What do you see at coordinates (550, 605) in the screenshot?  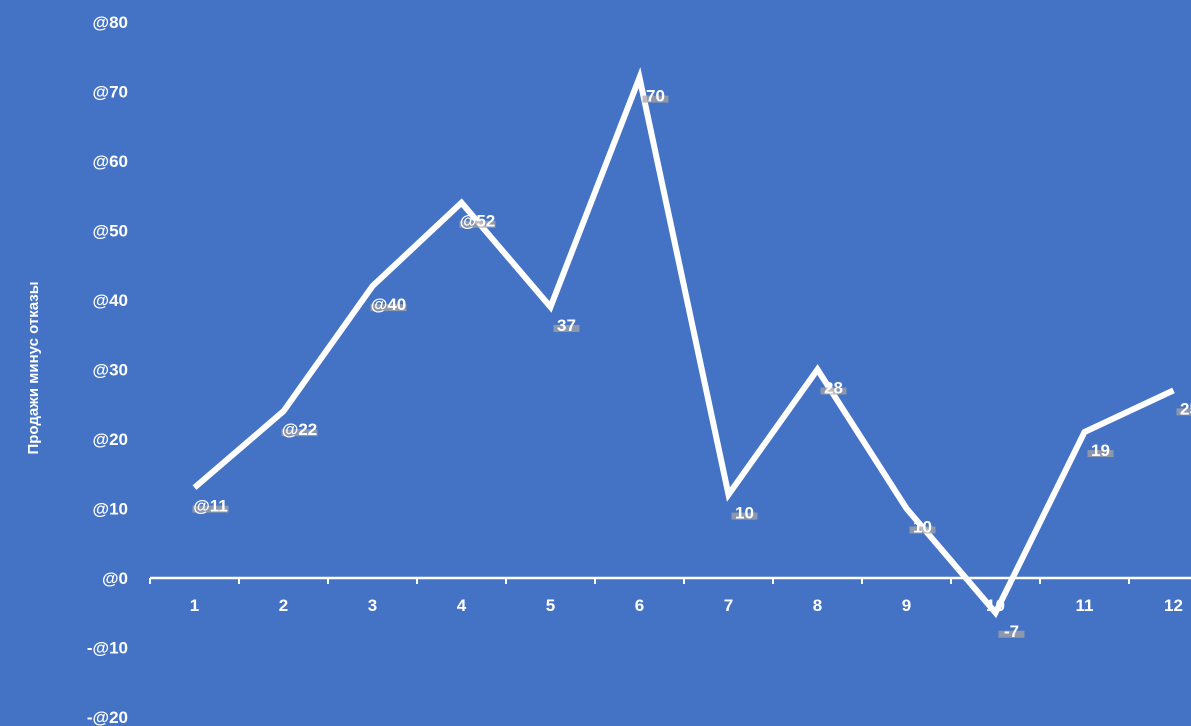 I see `x-tick-label: 5` at bounding box center [550, 605].